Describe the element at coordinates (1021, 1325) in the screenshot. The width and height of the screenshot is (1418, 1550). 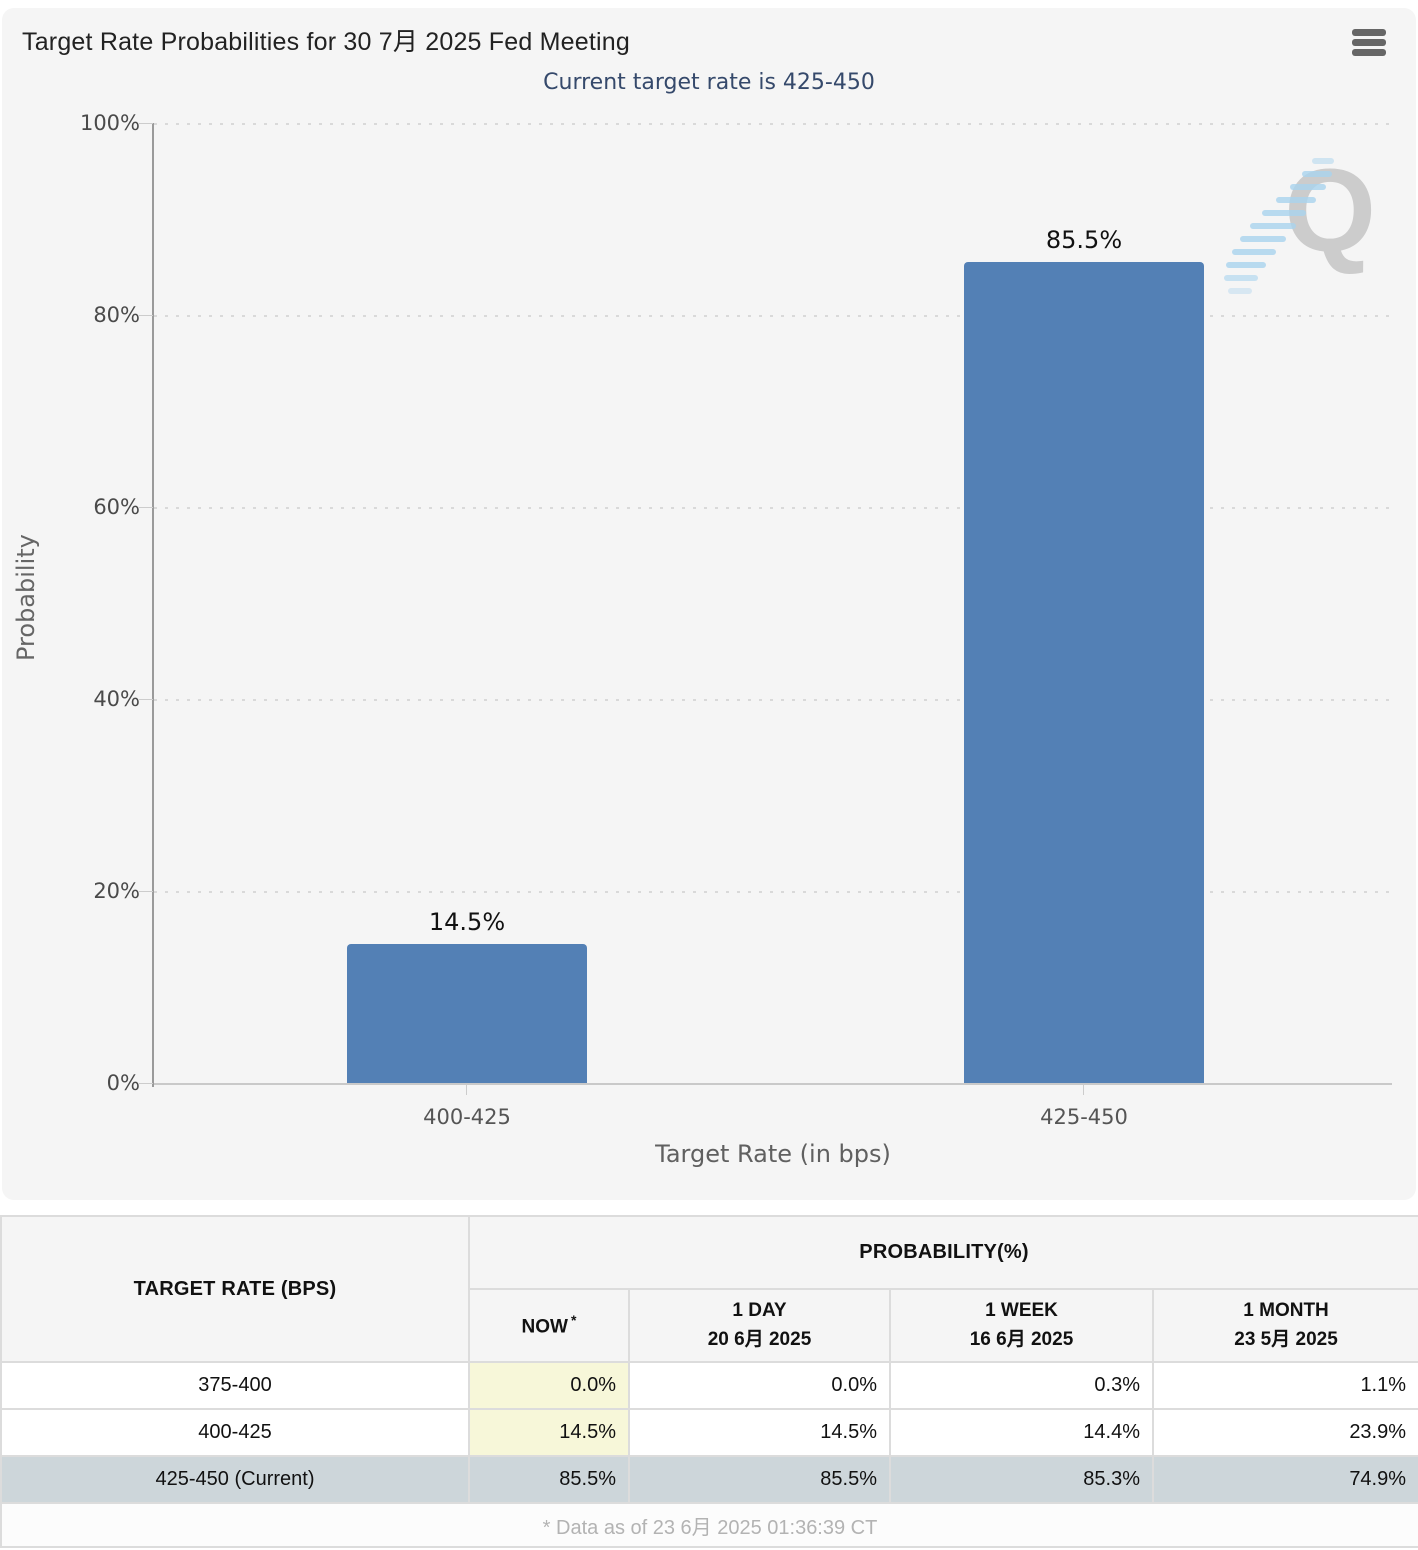
I see `column-header-1-week: 1 WEEK 16 6月 2025` at that location.